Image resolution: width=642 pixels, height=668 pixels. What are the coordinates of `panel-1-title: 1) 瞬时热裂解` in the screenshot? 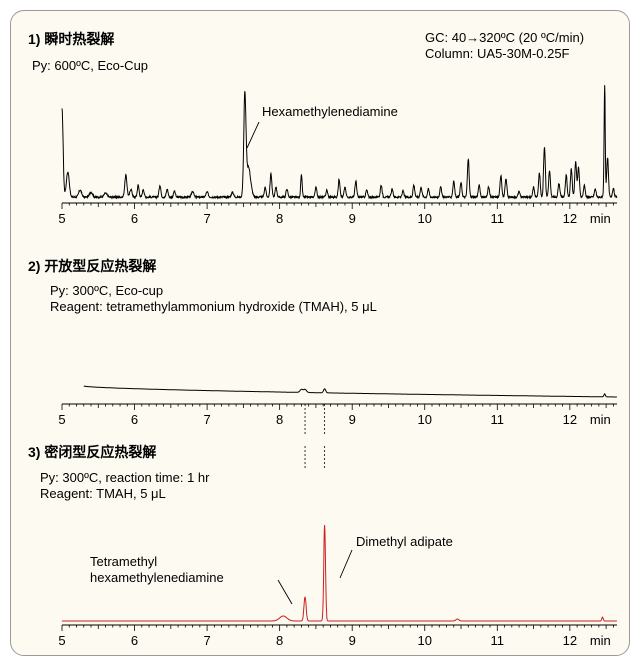 It's located at (71, 39).